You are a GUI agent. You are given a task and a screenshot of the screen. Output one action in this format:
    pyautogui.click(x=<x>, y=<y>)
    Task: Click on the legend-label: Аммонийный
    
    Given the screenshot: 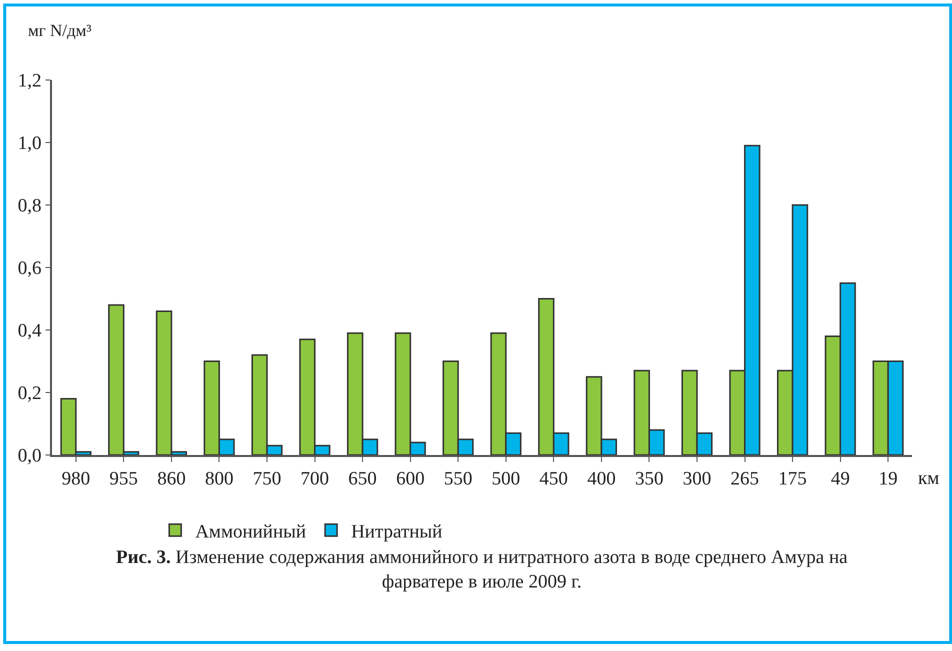 What is the action you would take?
    pyautogui.click(x=250, y=532)
    